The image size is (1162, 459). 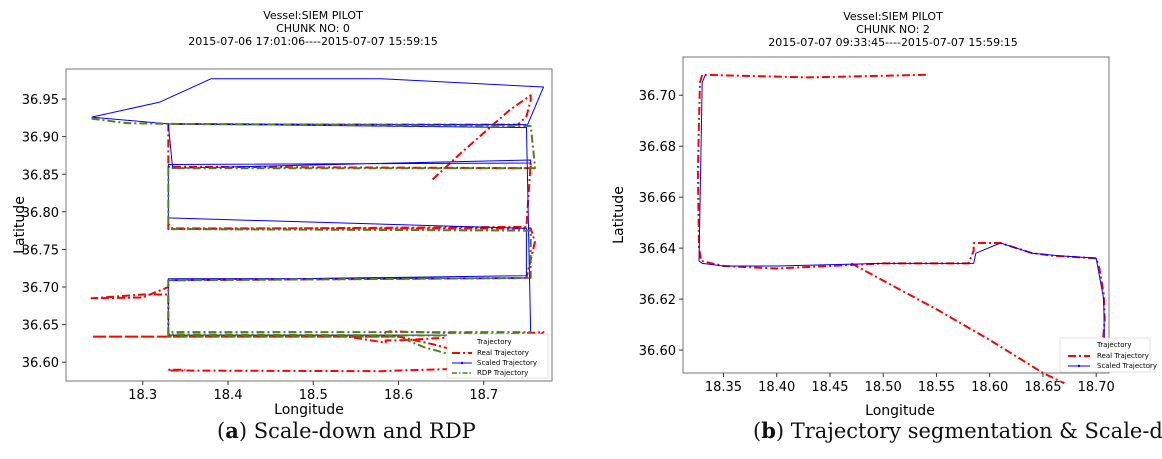 I want to click on panel-a-y-tick-label: 36.65, so click(x=40, y=326).